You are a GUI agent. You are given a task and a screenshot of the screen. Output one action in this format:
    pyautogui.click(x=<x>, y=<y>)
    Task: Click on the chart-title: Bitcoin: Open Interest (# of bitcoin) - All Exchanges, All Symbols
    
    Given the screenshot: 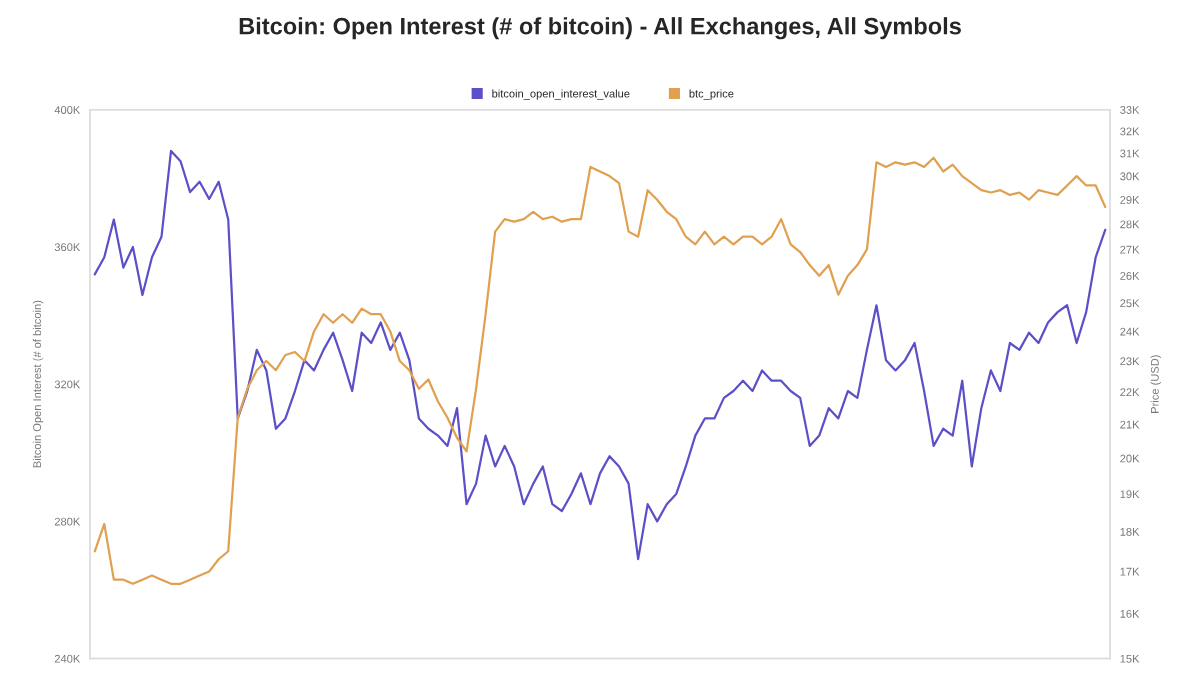 What is the action you would take?
    pyautogui.click(x=600, y=28)
    